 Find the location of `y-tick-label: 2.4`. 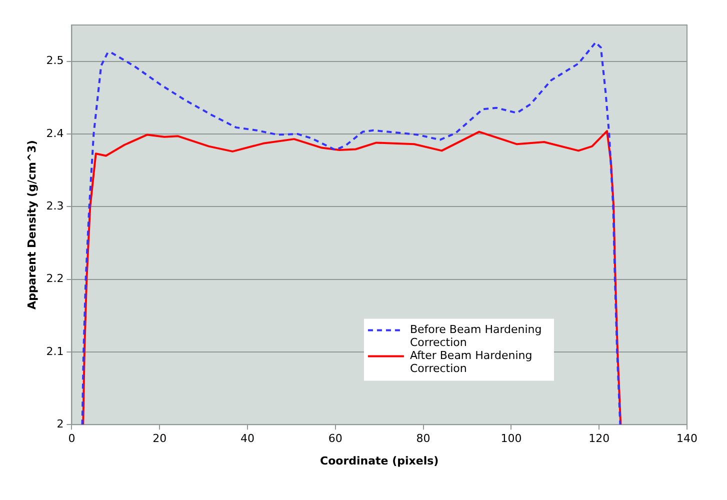

y-tick-label: 2.4 is located at coordinates (55, 133).